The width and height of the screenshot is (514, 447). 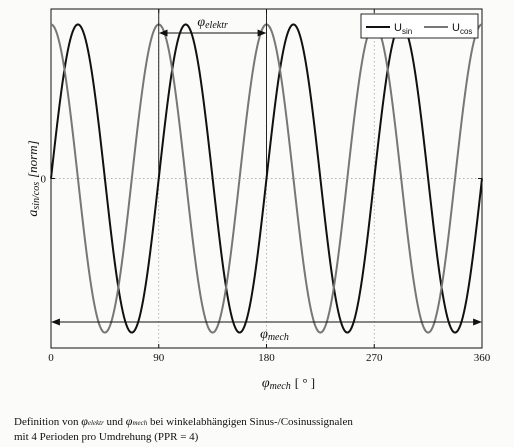 I want to click on caption-und: und, so click(x=115, y=422).